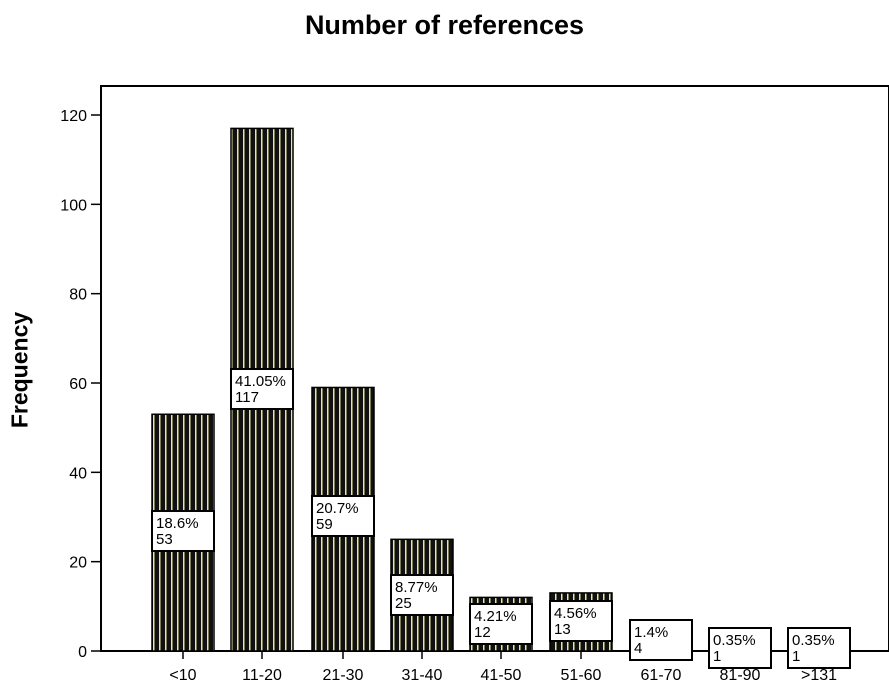 Image resolution: width=889 pixels, height=691 pixels. I want to click on data-label-percent: 8.77%, so click(416, 587).